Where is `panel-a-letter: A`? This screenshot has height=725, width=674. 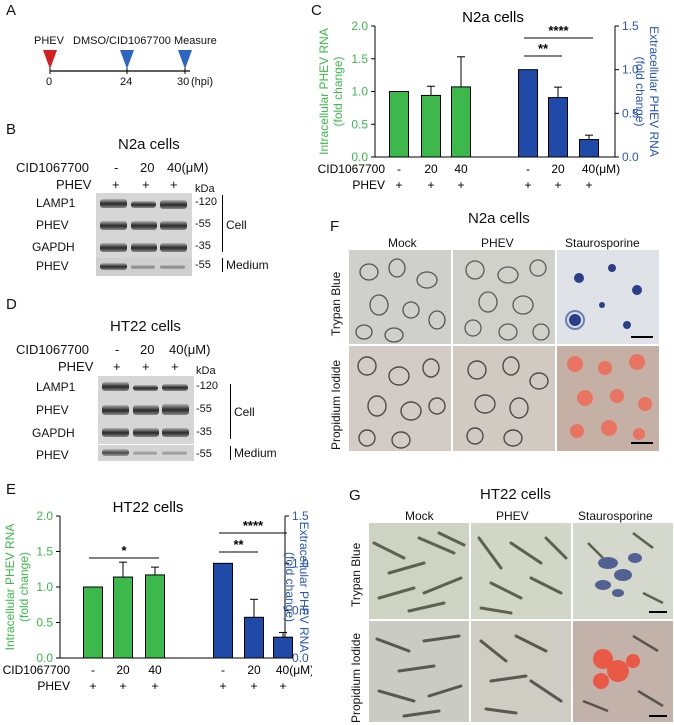
panel-a-letter: A is located at coordinates (11, 10).